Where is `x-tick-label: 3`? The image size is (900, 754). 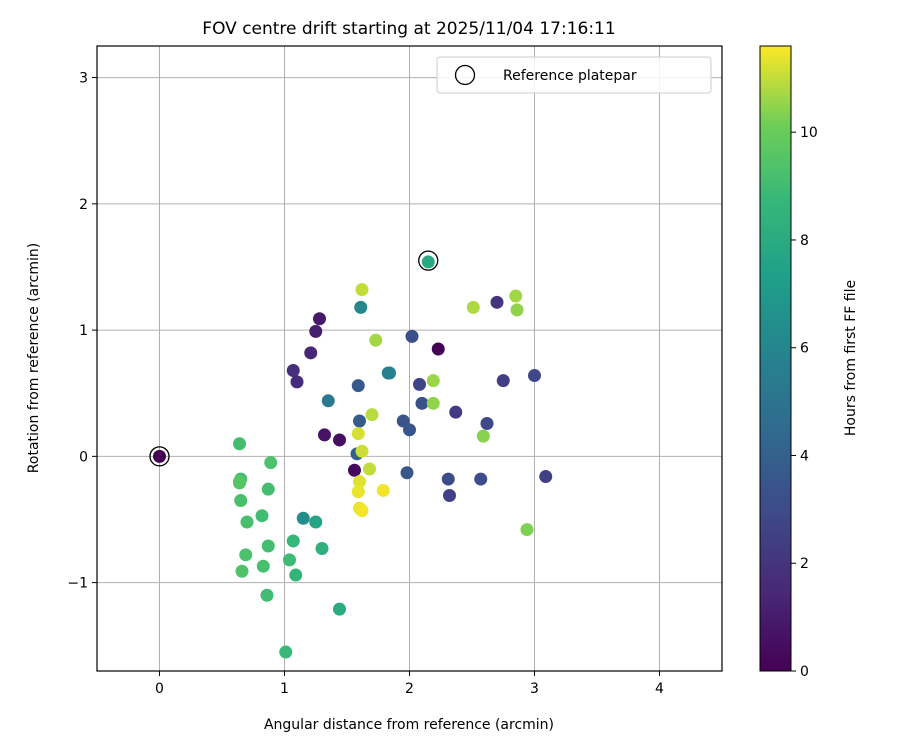 x-tick-label: 3 is located at coordinates (534, 689).